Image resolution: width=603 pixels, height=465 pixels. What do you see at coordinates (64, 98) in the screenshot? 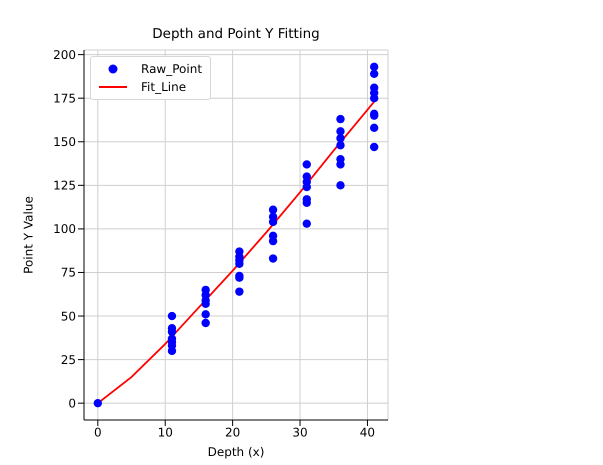
I see `y-tick-label: 175` at bounding box center [64, 98].